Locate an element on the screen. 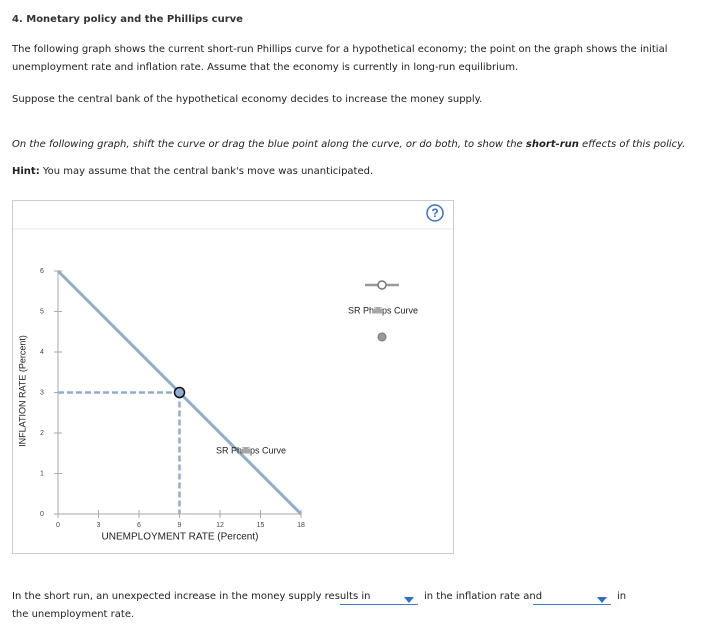  x-tick-label: 0 is located at coordinates (58, 525).